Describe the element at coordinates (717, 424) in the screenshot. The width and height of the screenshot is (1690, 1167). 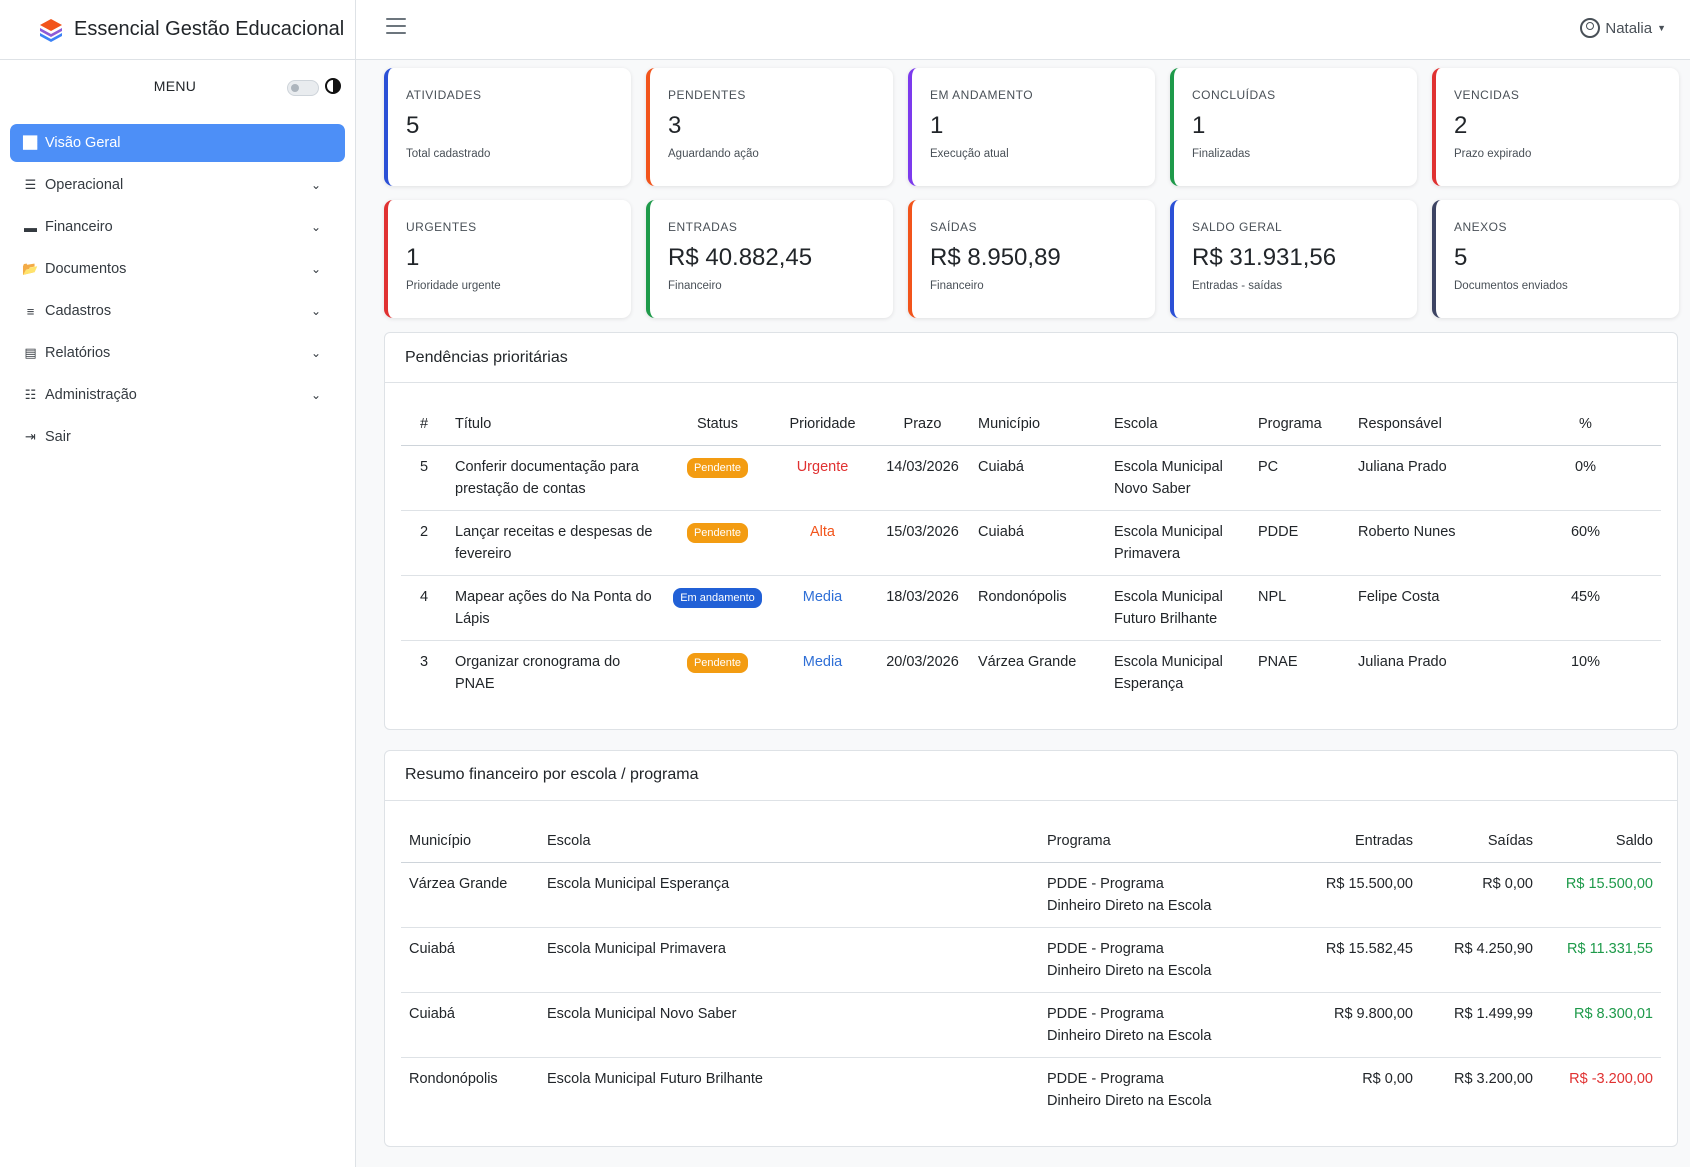
I see `table-header: Status` at that location.